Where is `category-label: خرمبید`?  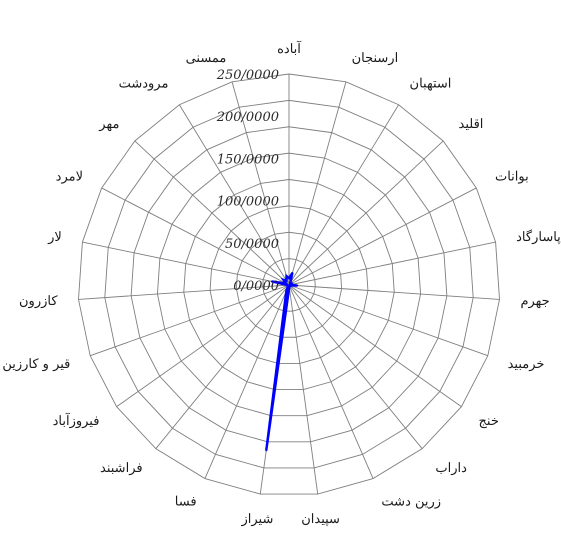
category-label: خرمبید is located at coordinates (526, 364).